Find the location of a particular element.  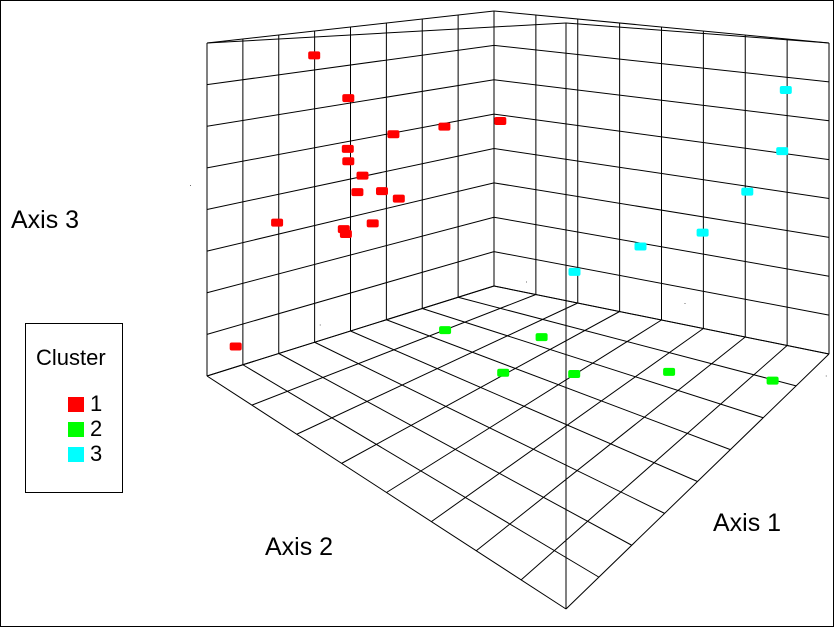

legend-item-3: 3 is located at coordinates (93, 454).